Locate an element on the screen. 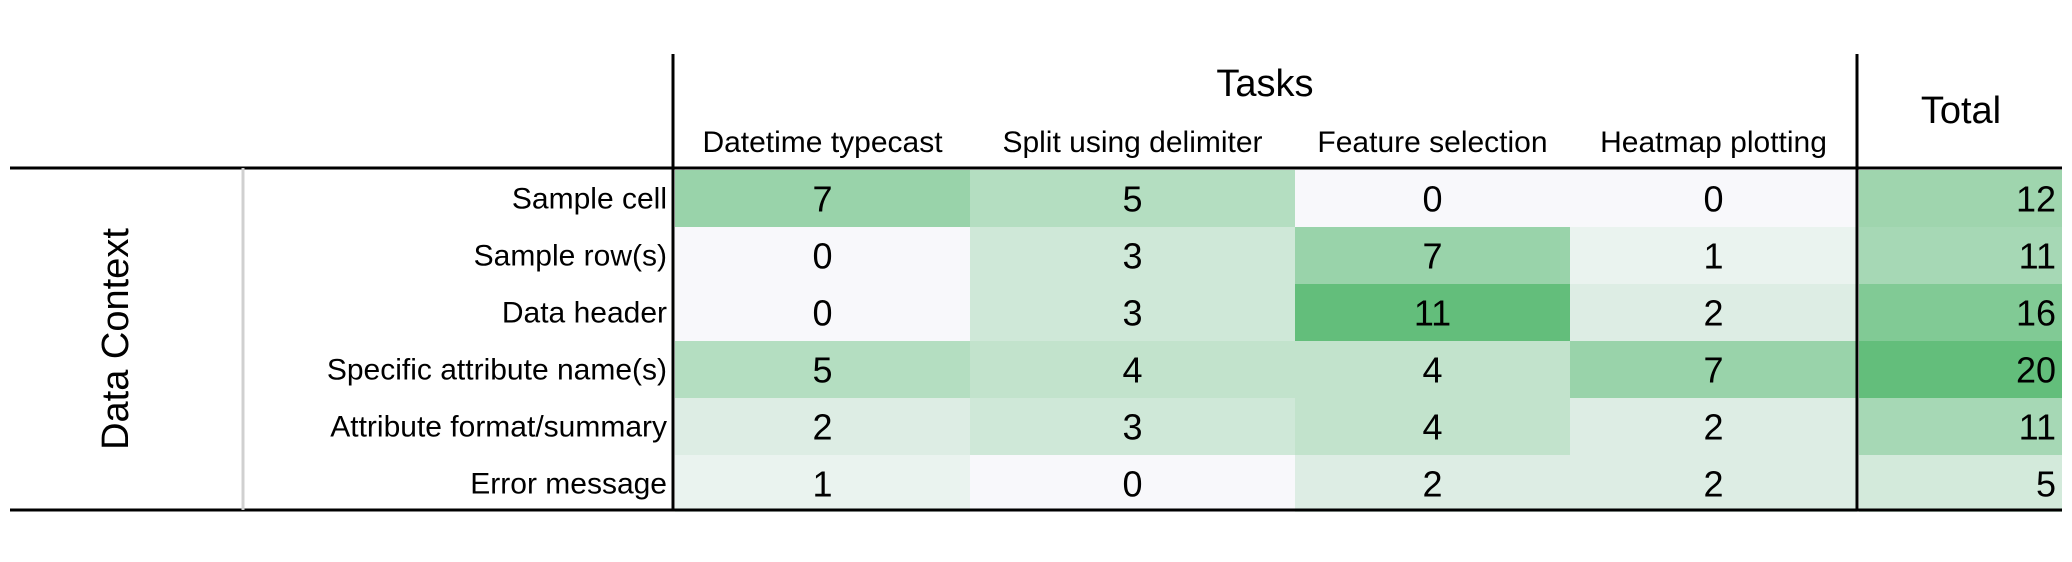 This screenshot has height=562, width=2072. column-header: Datetime typecast is located at coordinates (822, 142).